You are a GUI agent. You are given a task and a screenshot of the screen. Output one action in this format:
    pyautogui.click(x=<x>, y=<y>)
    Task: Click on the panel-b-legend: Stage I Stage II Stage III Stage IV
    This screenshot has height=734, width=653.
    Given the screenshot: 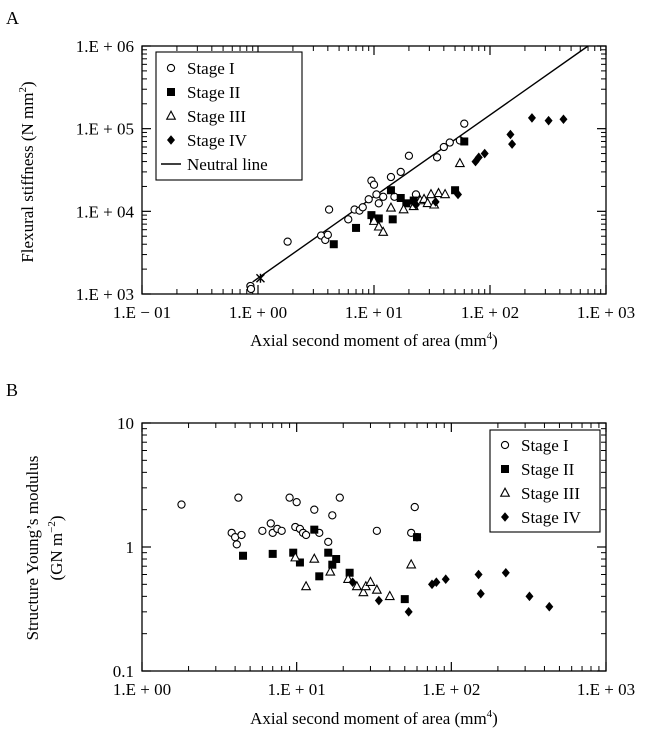 What is the action you would take?
    pyautogui.click(x=545, y=481)
    